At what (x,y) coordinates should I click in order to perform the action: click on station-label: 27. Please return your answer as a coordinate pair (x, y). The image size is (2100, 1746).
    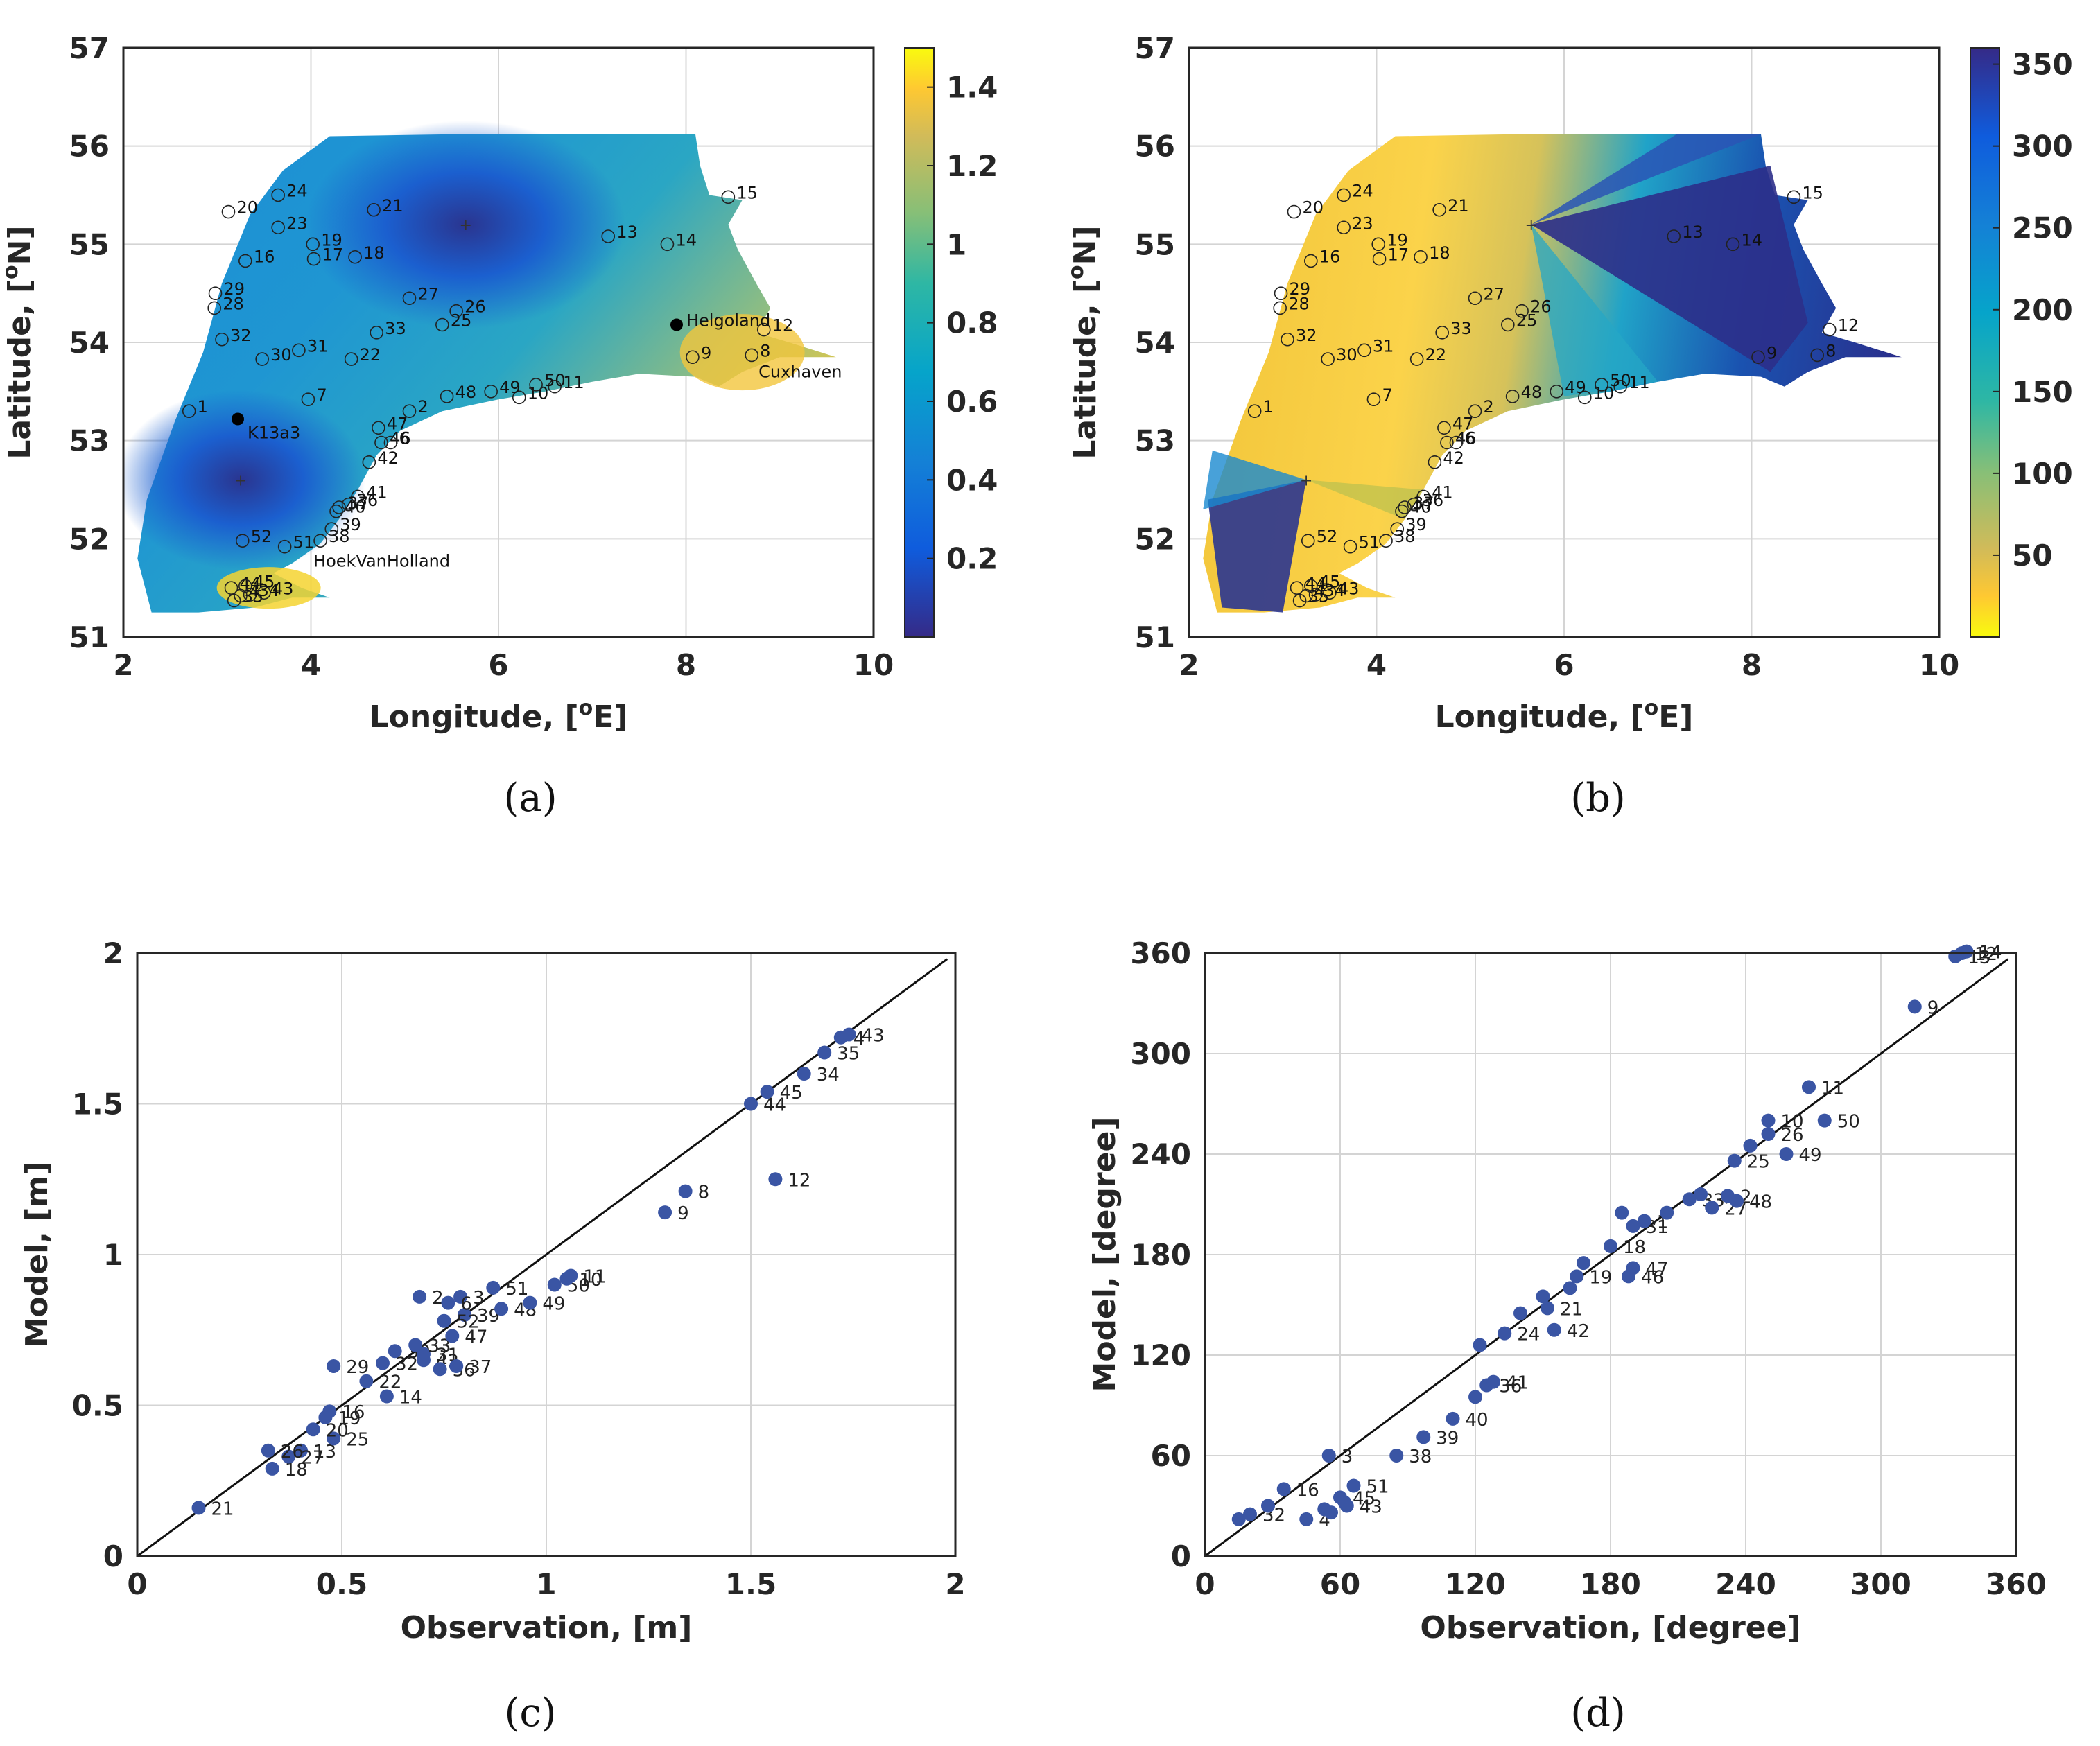
    Looking at the image, I should click on (429, 294).